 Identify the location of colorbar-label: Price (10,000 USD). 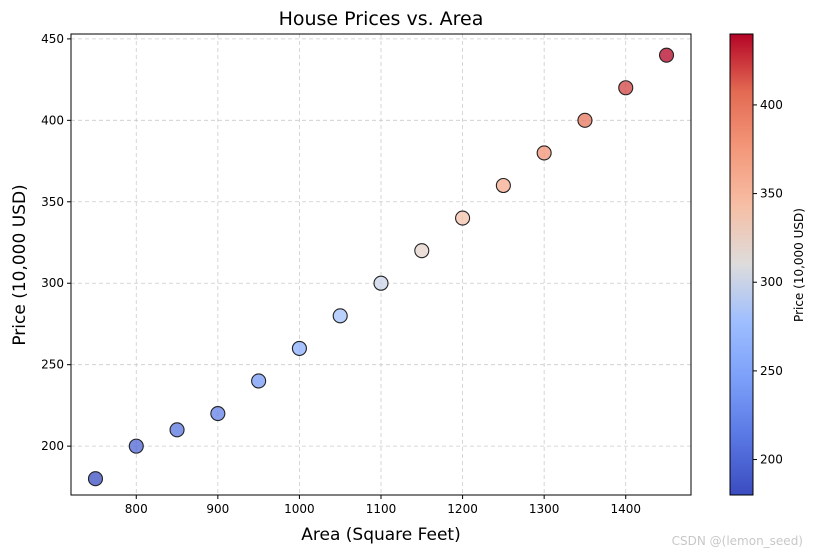
(799, 265).